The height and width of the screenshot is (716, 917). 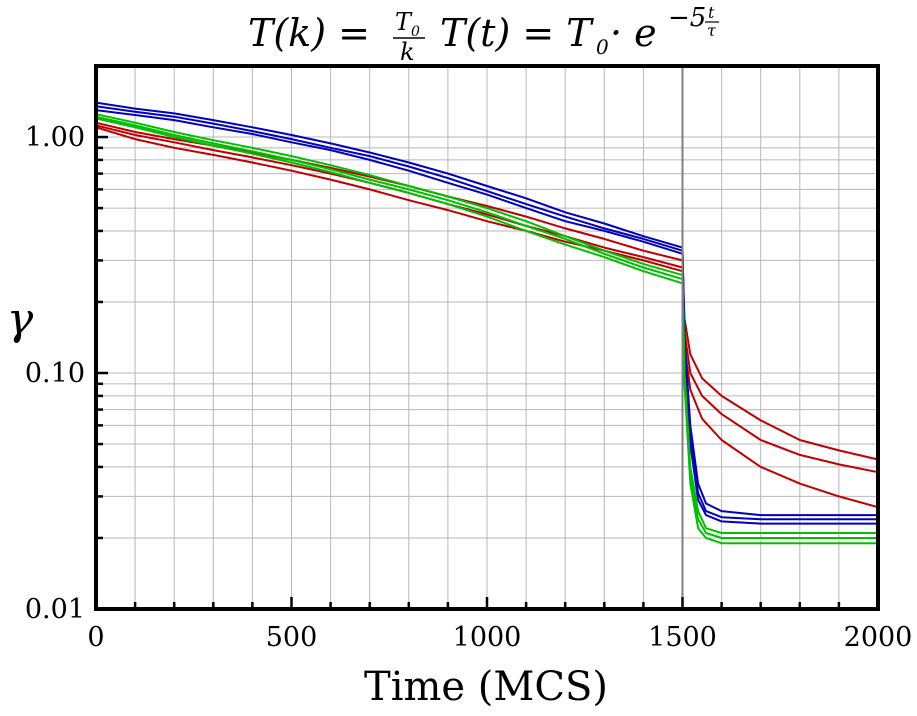 I want to click on title-left-num: T, so click(x=404, y=22).